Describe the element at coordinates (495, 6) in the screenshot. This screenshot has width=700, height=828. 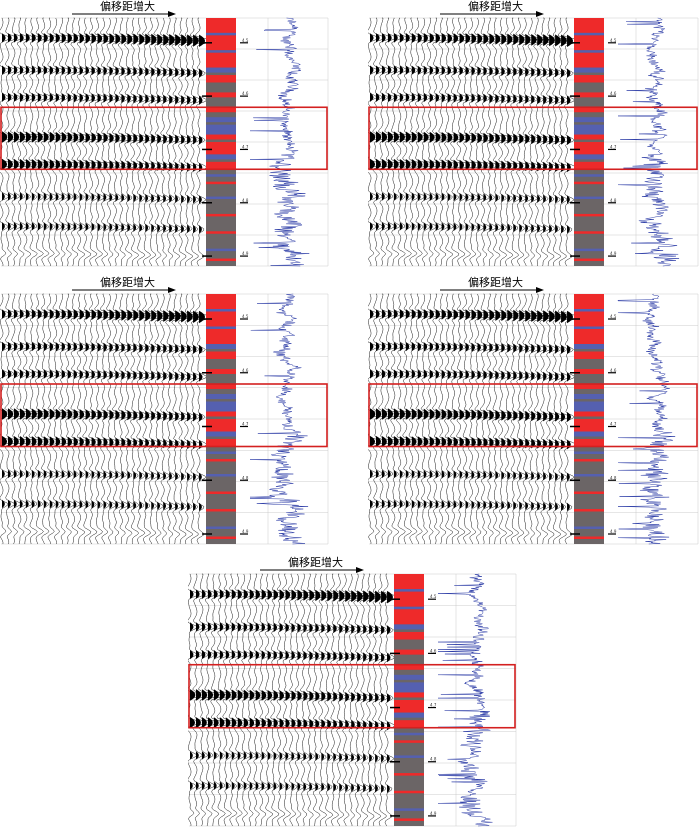
I see `offset-increase-label: 偏移距增大` at that location.